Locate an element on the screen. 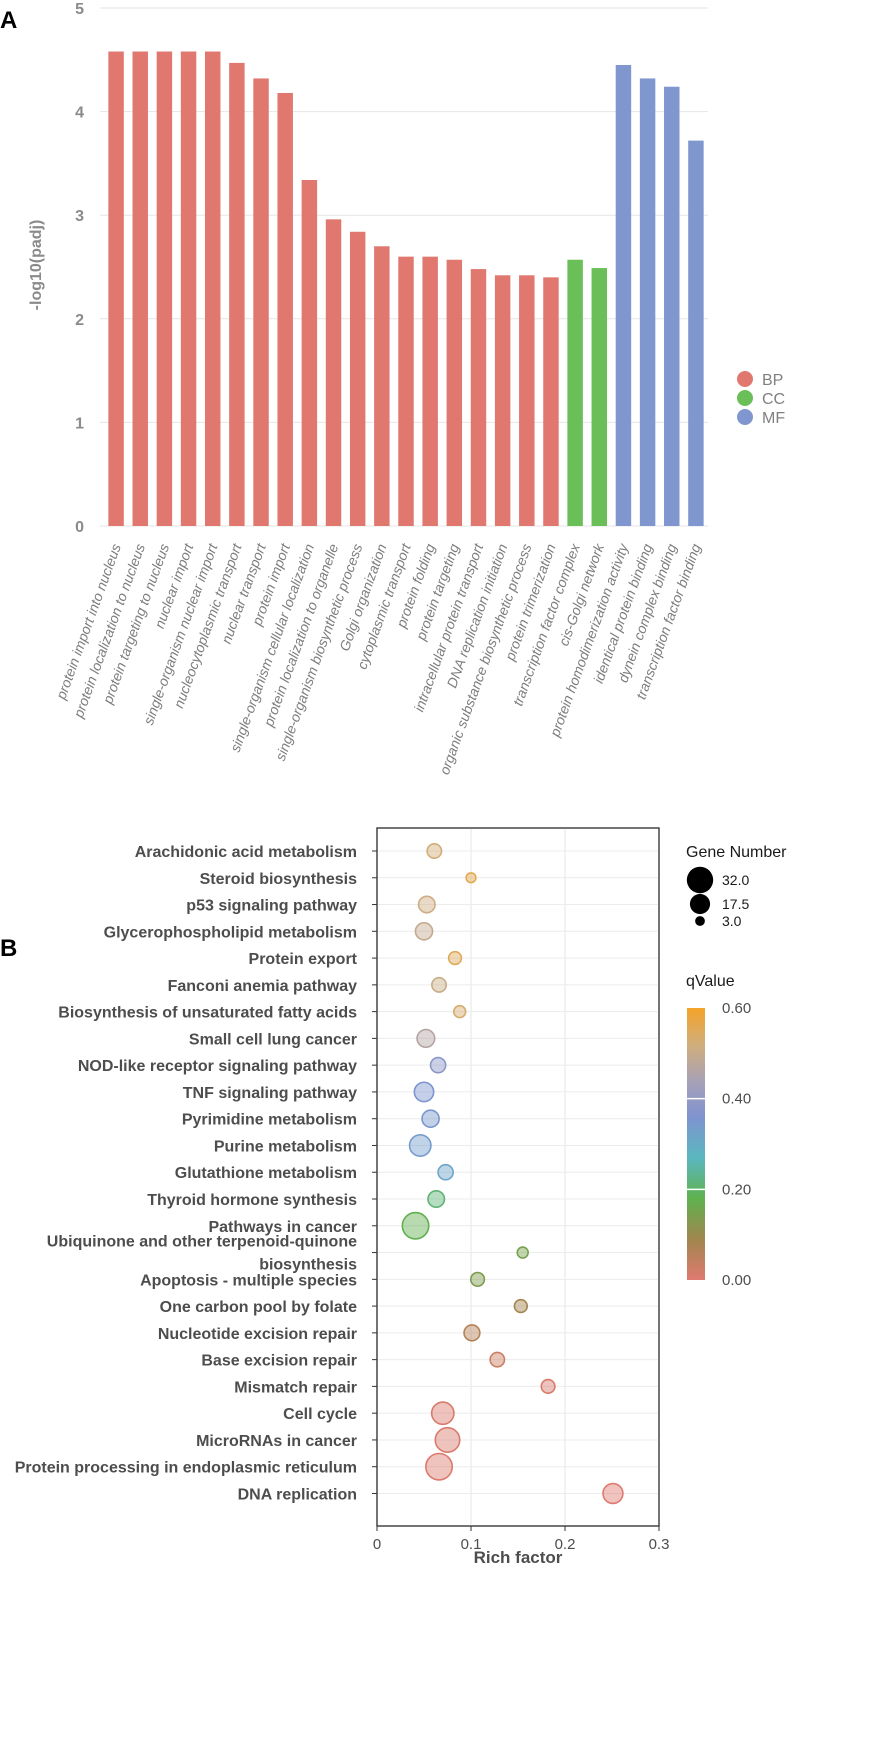 The image size is (887, 1748). pathway-label: Glycerophospholipid metabolism is located at coordinates (230, 932).